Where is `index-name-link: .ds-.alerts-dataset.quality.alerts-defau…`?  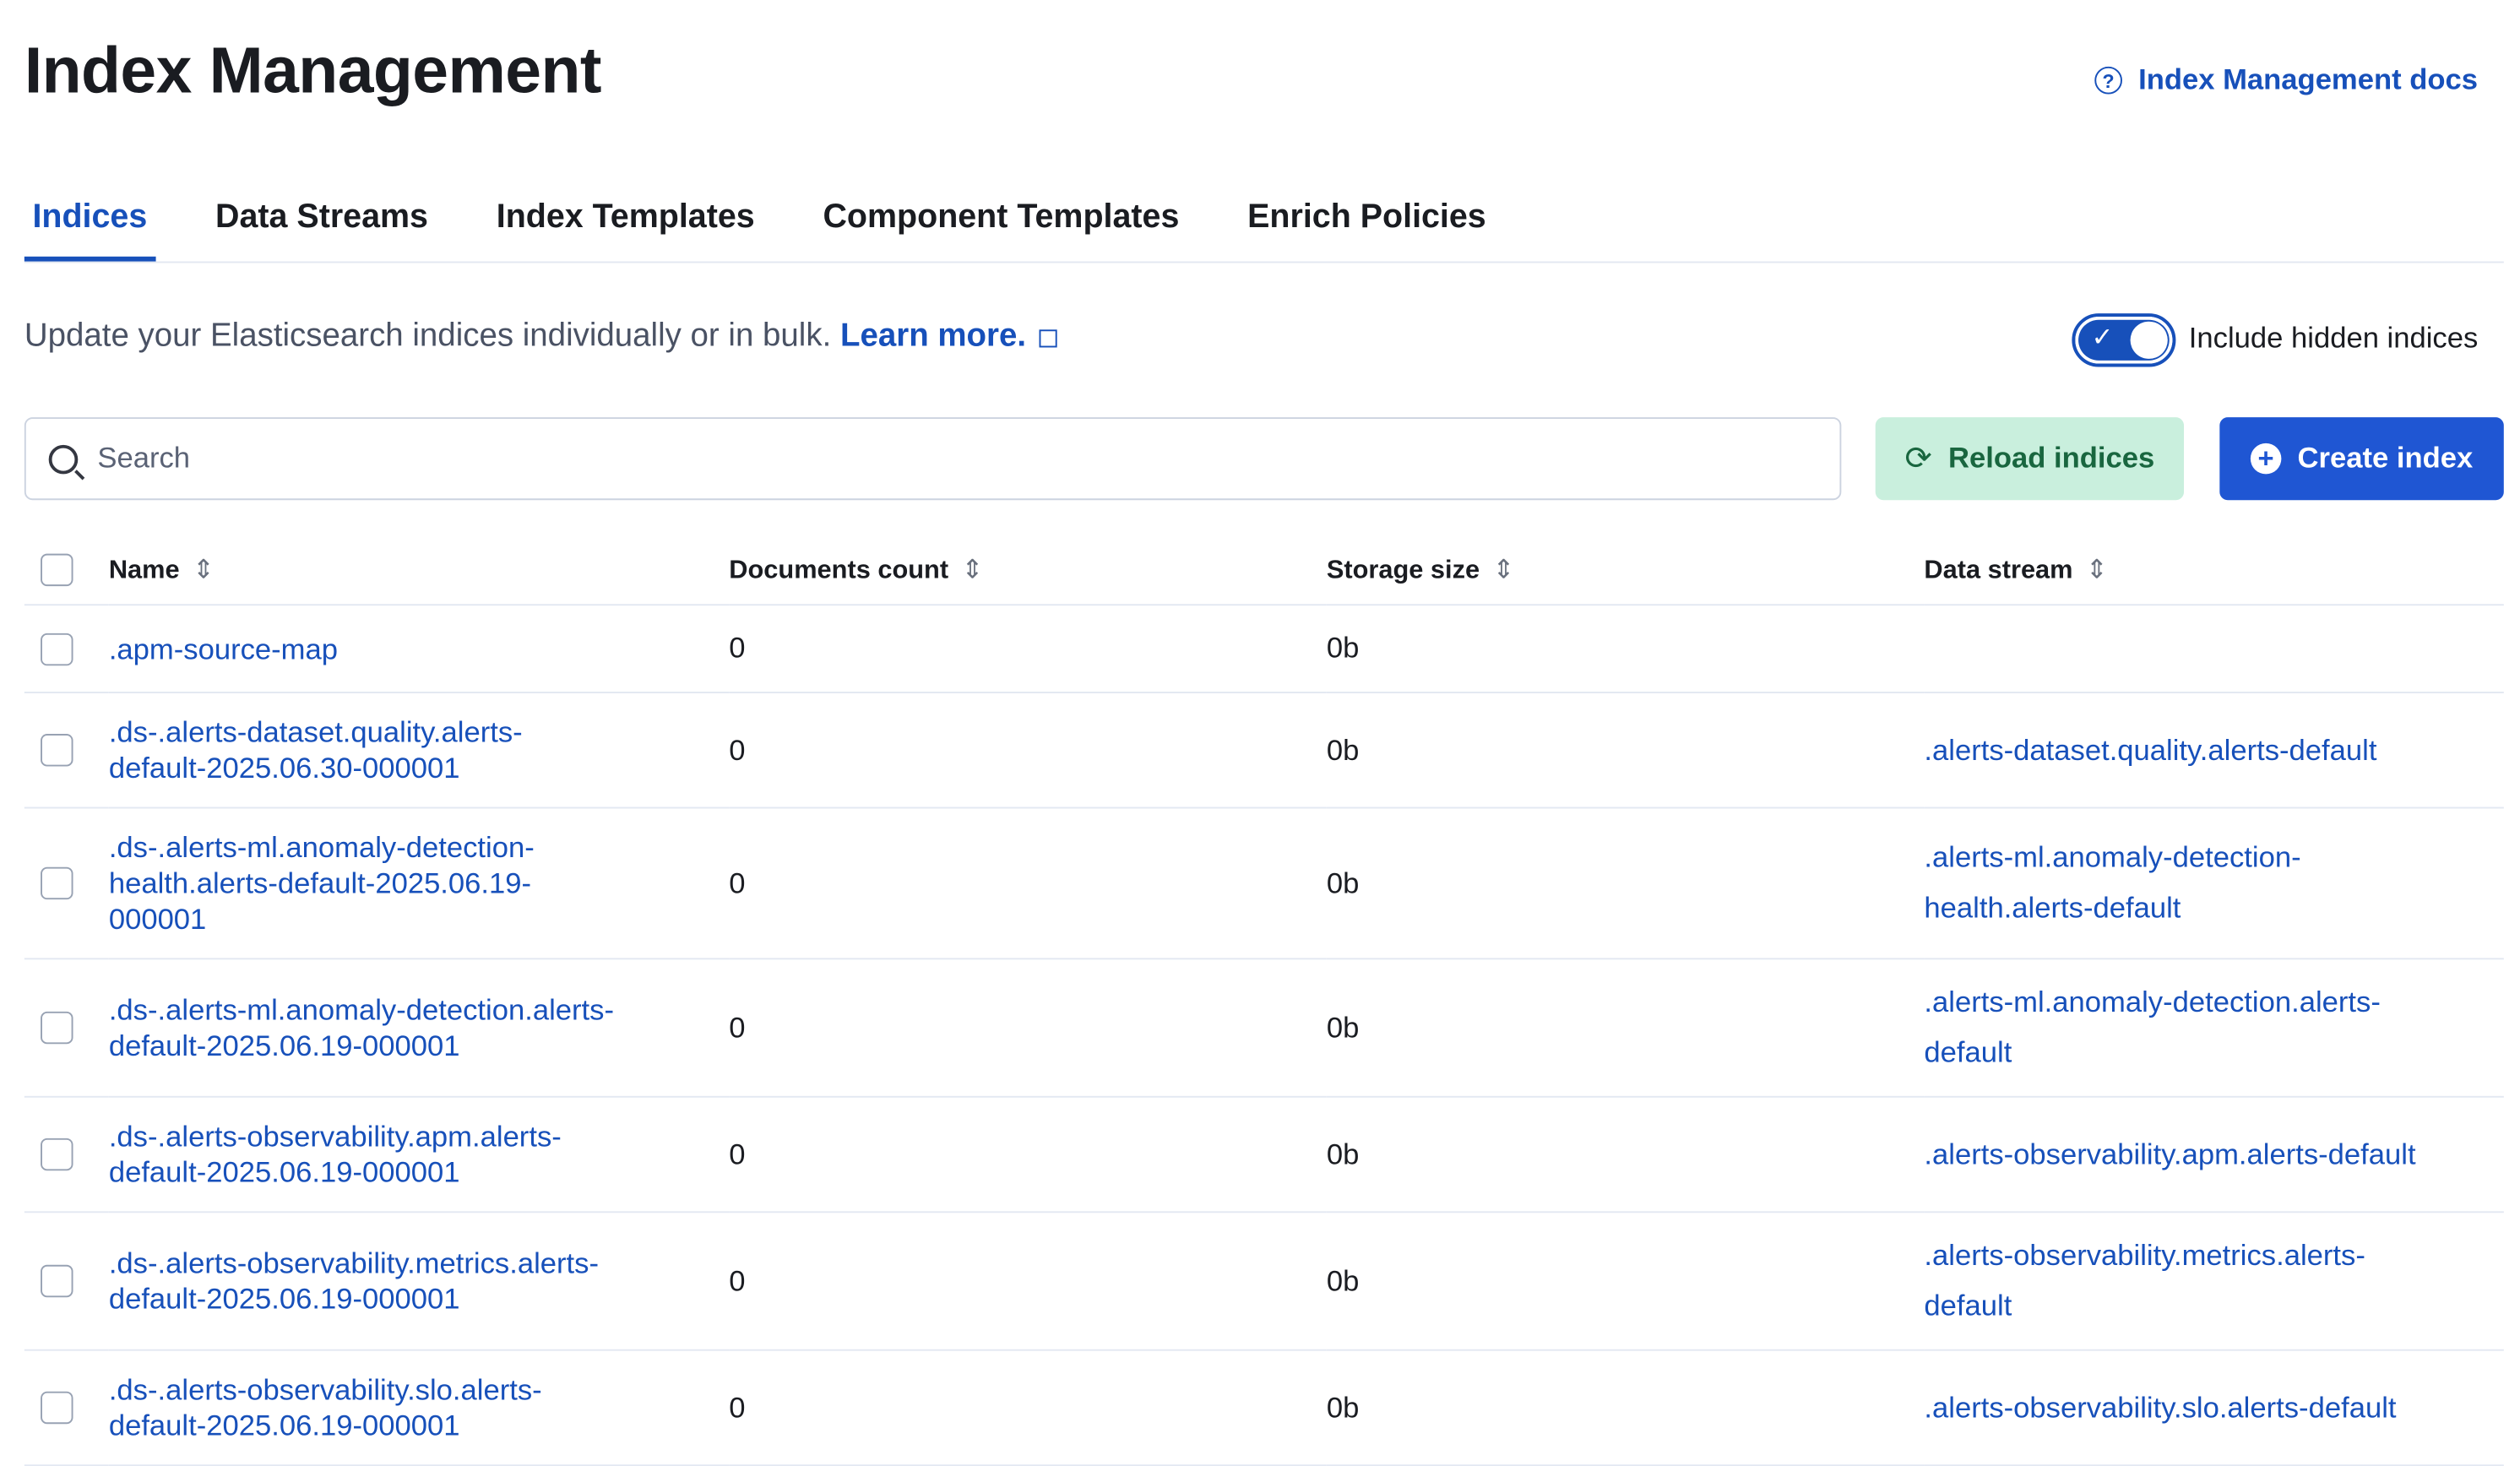 index-name-link: .ds-.alerts-dataset.quality.alerts-defau… is located at coordinates (315, 750).